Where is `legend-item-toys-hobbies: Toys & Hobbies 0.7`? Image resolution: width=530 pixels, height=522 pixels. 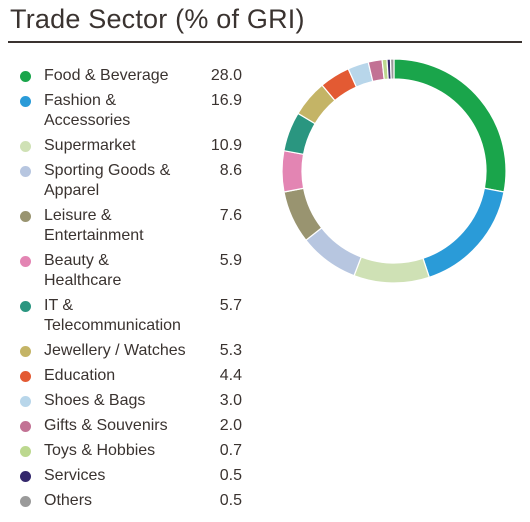
legend-item-toys-hobbies: Toys & Hobbies 0.7 is located at coordinates (131, 451).